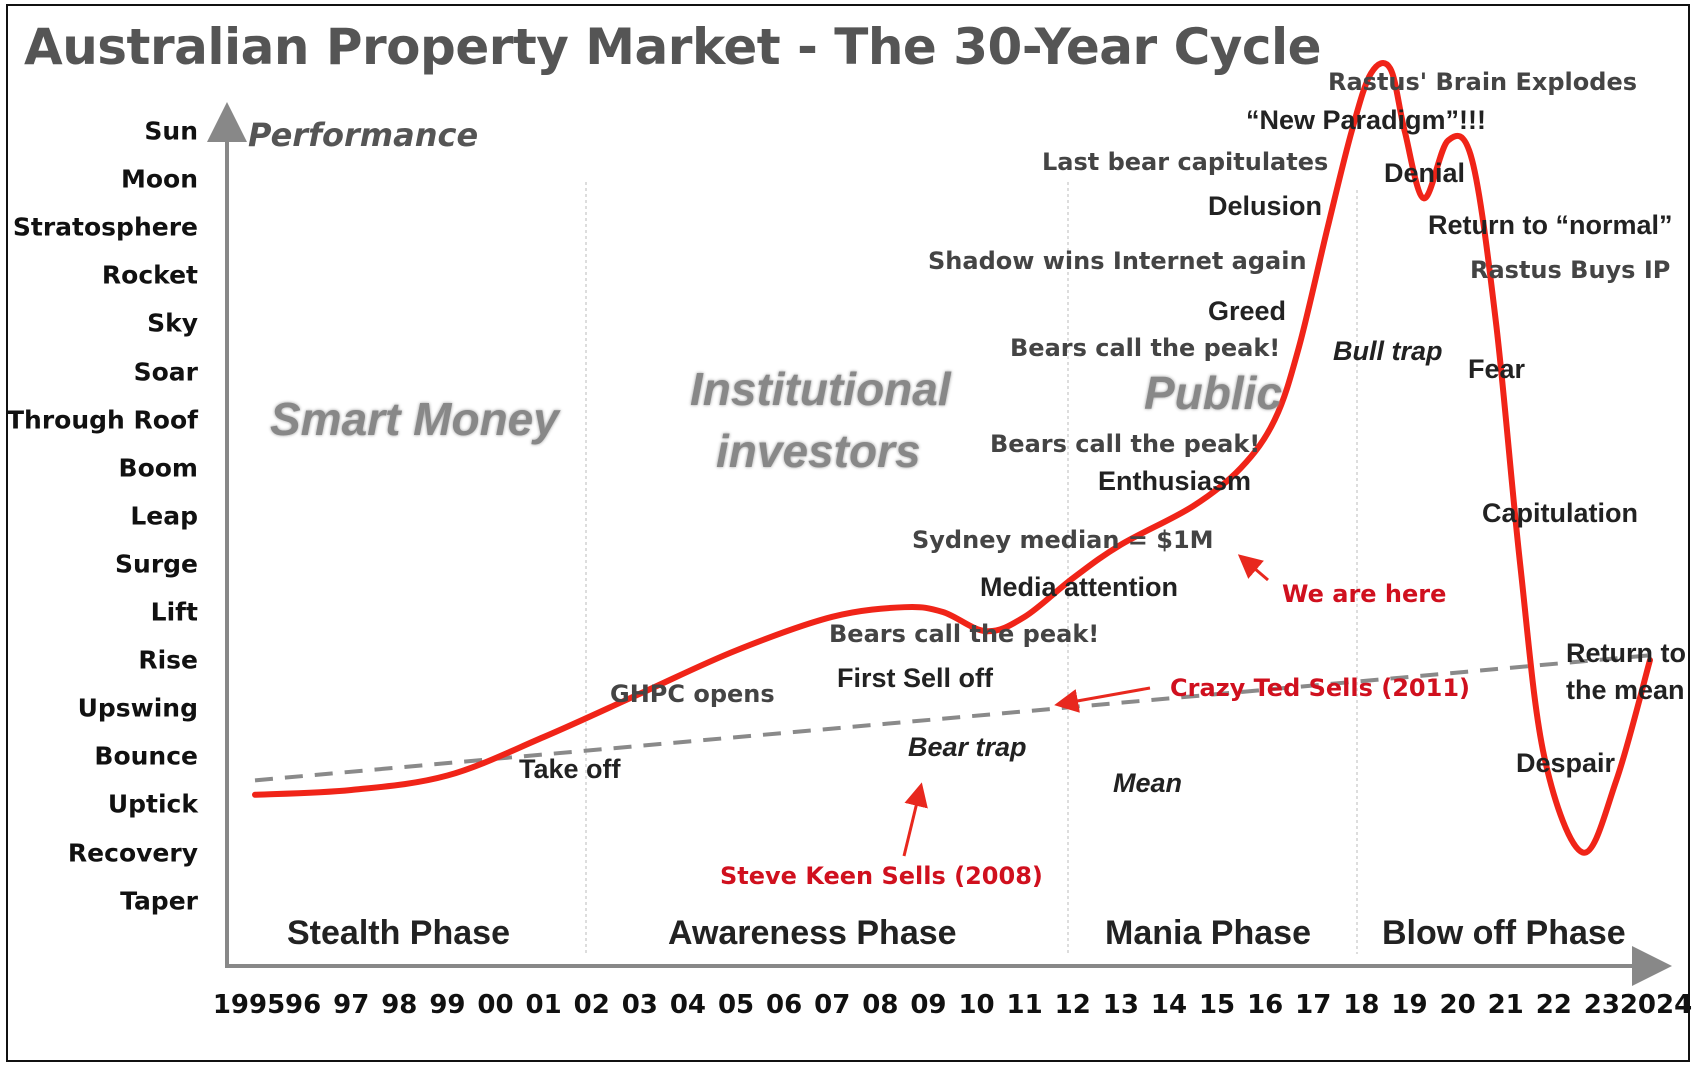 The width and height of the screenshot is (1700, 1068). What do you see at coordinates (1175, 481) in the screenshot?
I see `annotation-enthusiasm: Enthusiasm` at bounding box center [1175, 481].